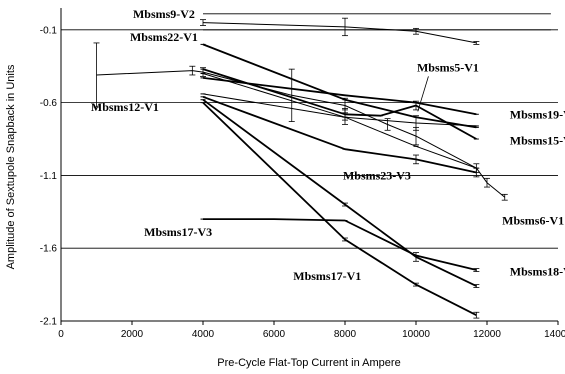  Describe the element at coordinates (487, 334) in the screenshot. I see `x-tick-label: 12000` at that location.